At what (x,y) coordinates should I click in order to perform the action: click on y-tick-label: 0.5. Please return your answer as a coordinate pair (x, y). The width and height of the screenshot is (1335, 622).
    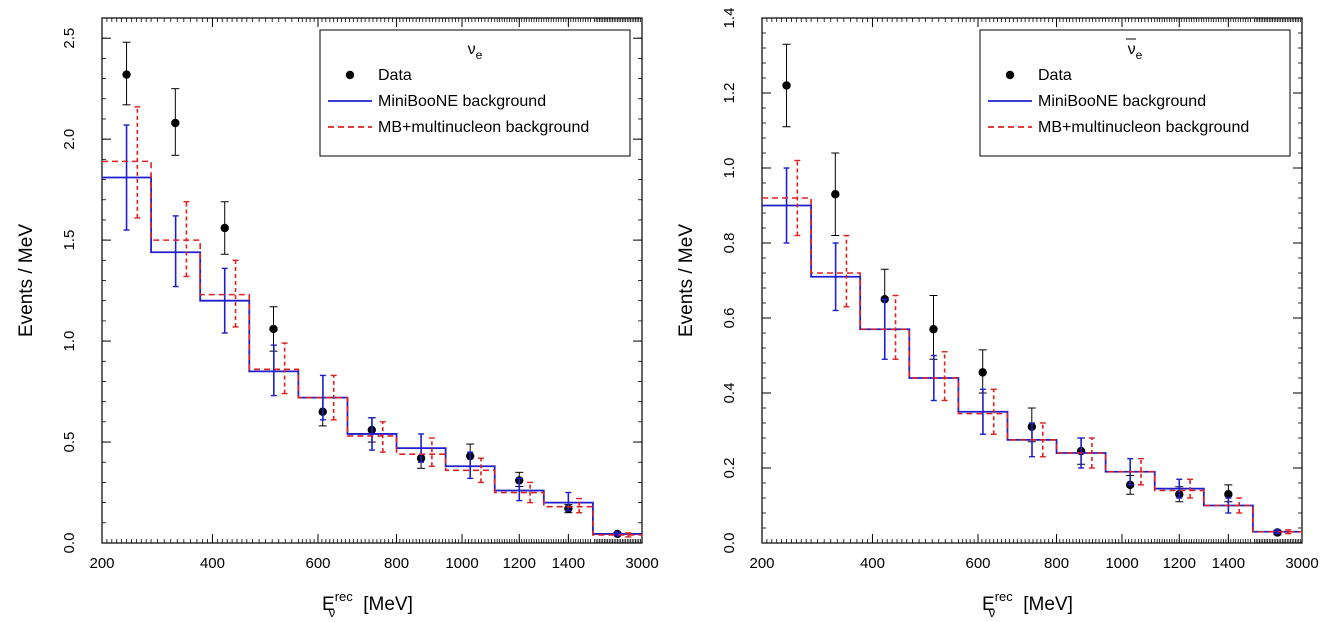
    Looking at the image, I should click on (69, 442).